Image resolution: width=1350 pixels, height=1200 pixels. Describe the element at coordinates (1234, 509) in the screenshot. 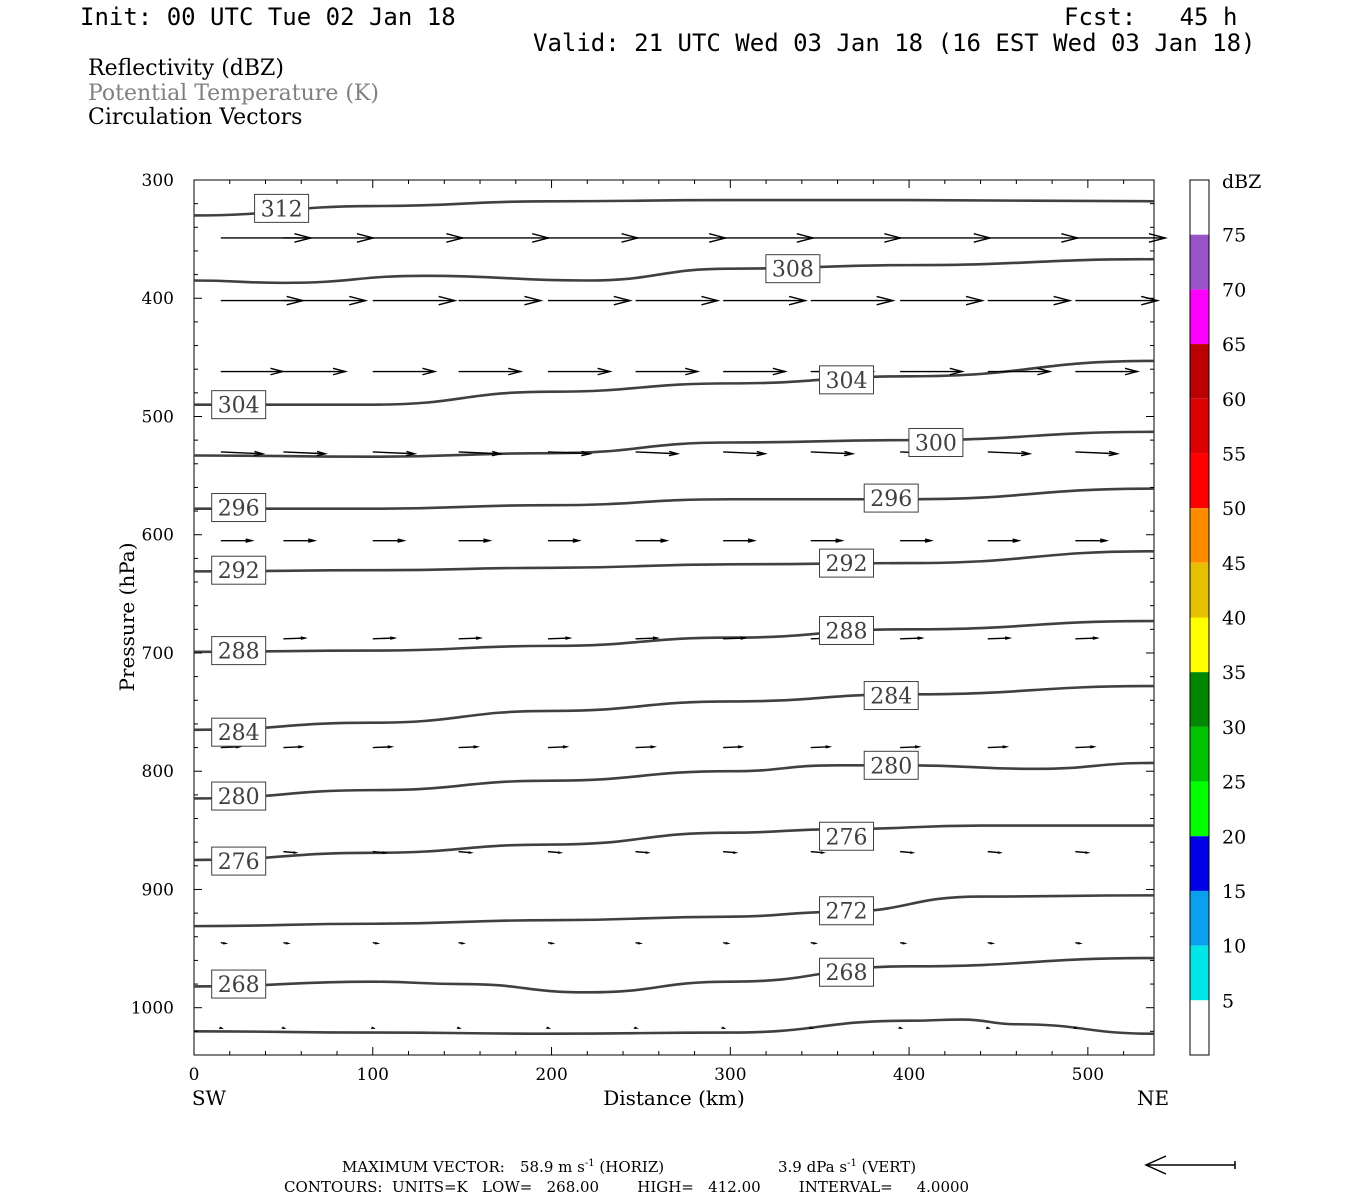

I see `colorbar-level-label: 50` at that location.